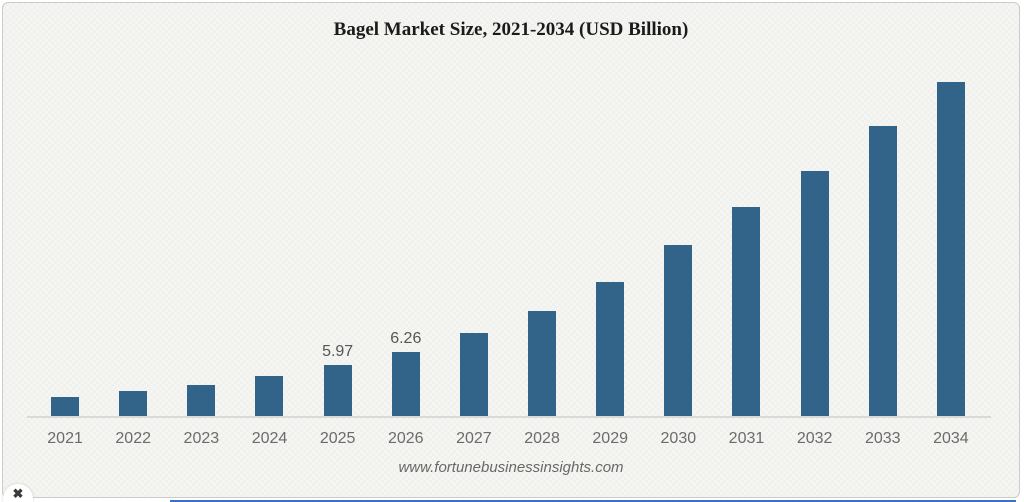  Describe the element at coordinates (406, 338) in the screenshot. I see `bar-value-label-2026: 6.26` at that location.